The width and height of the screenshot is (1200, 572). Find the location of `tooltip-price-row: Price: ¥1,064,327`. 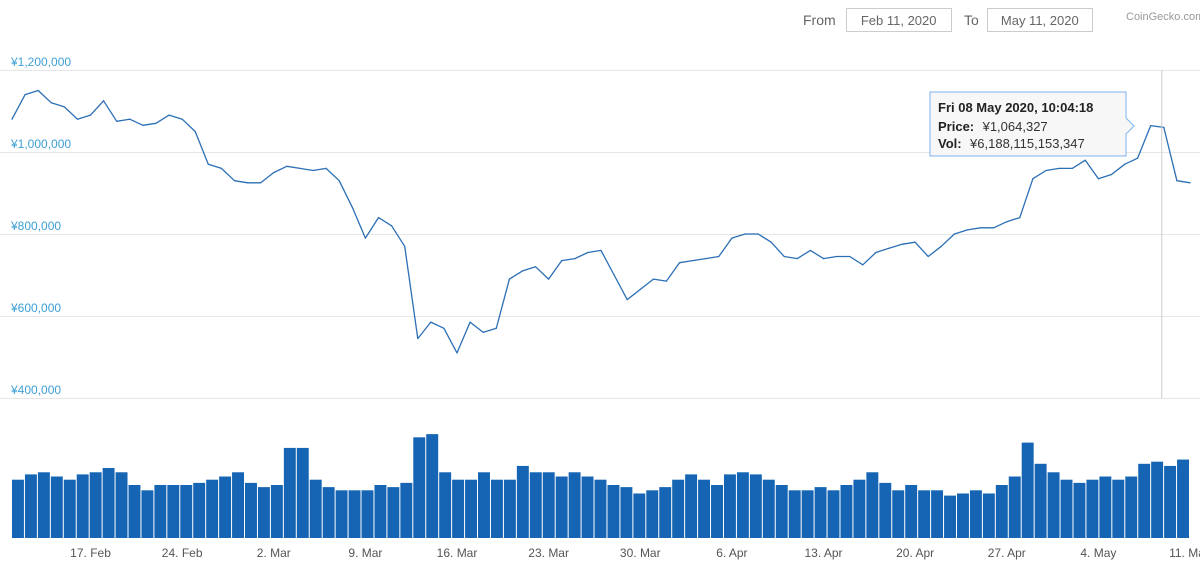

tooltip-price-row: Price: ¥1,064,327 is located at coordinates (993, 126).